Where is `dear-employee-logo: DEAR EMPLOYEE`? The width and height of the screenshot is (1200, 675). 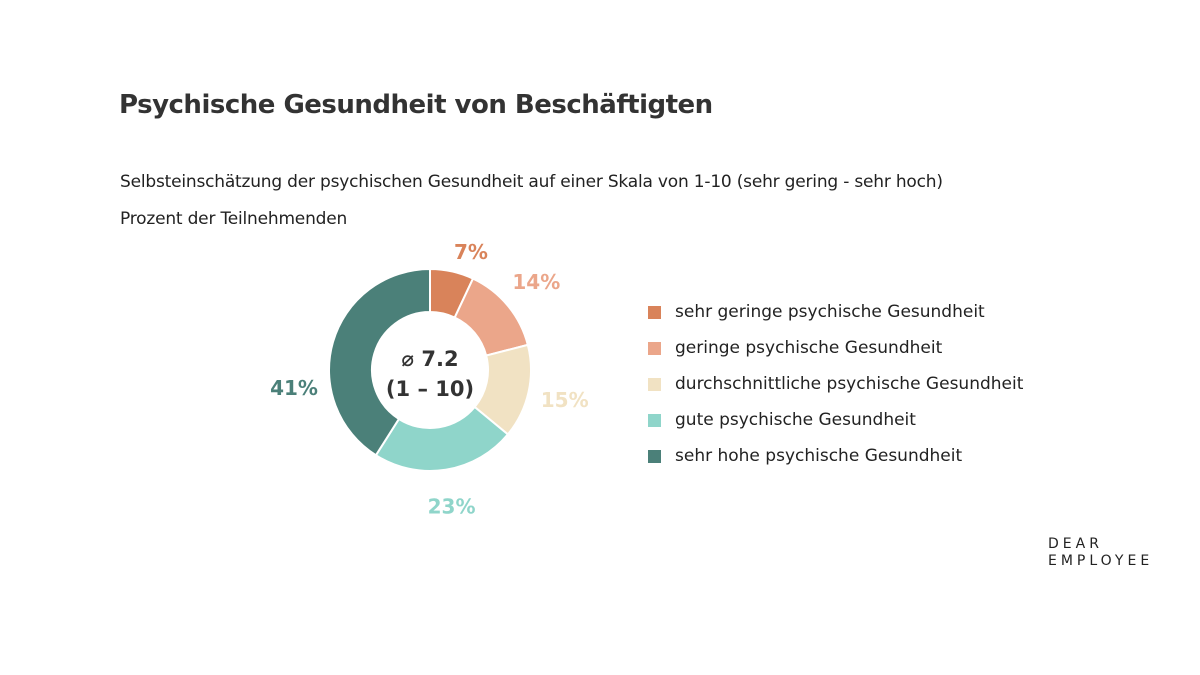
dear-employee-logo: DEAR EMPLOYEE is located at coordinates (1100, 553).